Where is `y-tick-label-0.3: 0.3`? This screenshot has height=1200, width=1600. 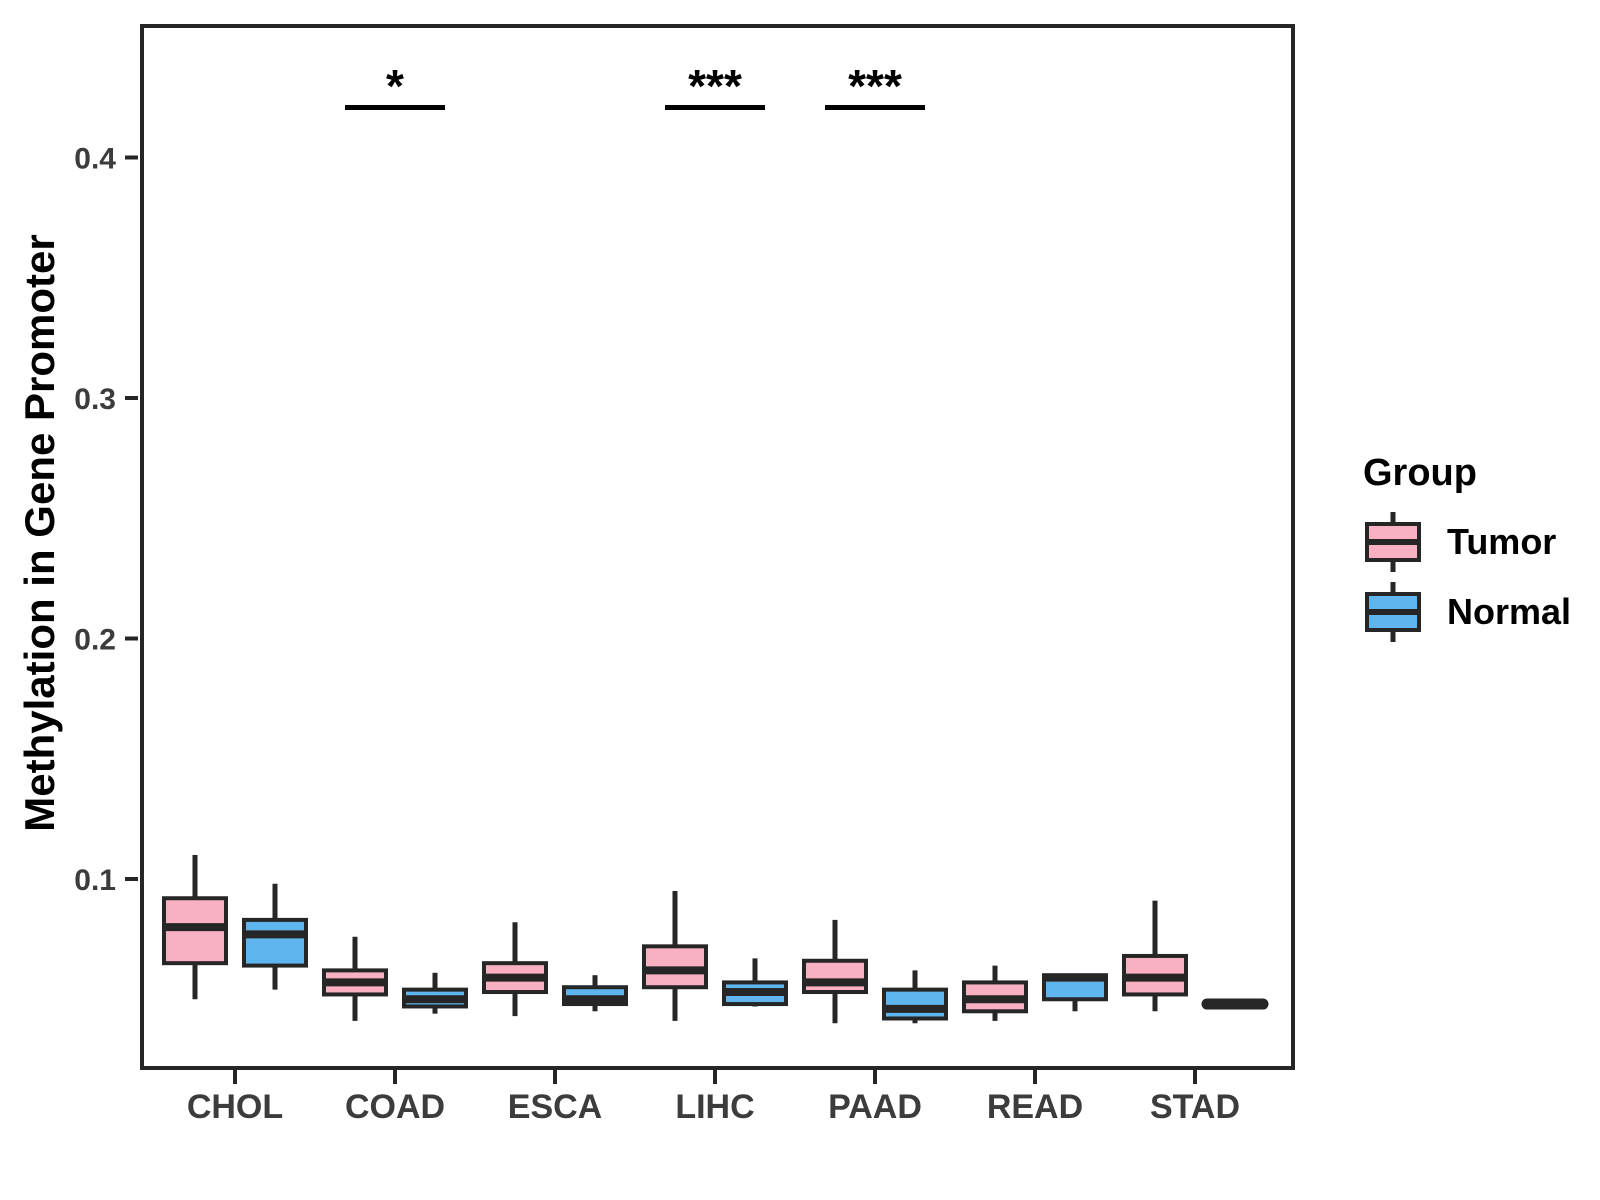 y-tick-label-0.3: 0.3 is located at coordinates (95, 399).